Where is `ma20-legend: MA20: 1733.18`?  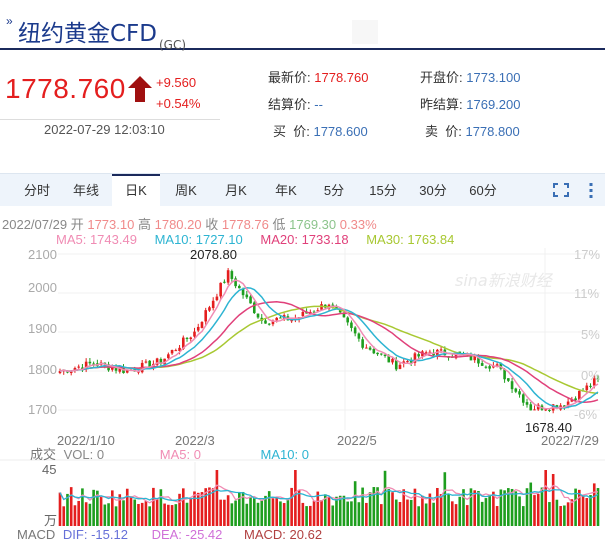 ma20-legend: MA20: 1733.18 is located at coordinates (304, 239).